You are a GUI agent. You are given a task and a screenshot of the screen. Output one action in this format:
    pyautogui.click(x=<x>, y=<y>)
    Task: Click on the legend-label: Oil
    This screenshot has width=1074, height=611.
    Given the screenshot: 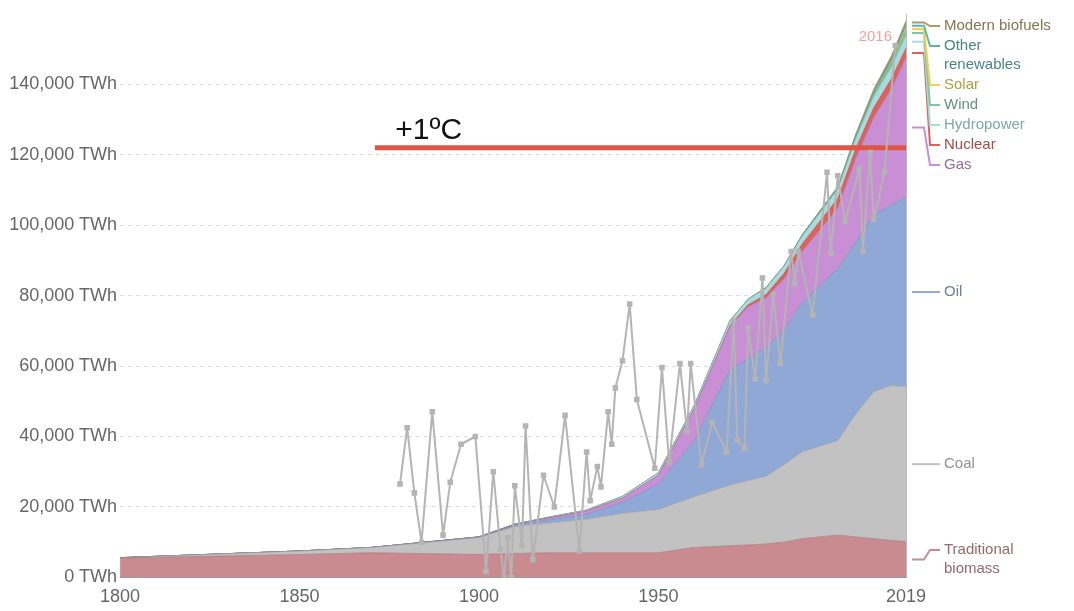 What is the action you would take?
    pyautogui.click(x=953, y=291)
    